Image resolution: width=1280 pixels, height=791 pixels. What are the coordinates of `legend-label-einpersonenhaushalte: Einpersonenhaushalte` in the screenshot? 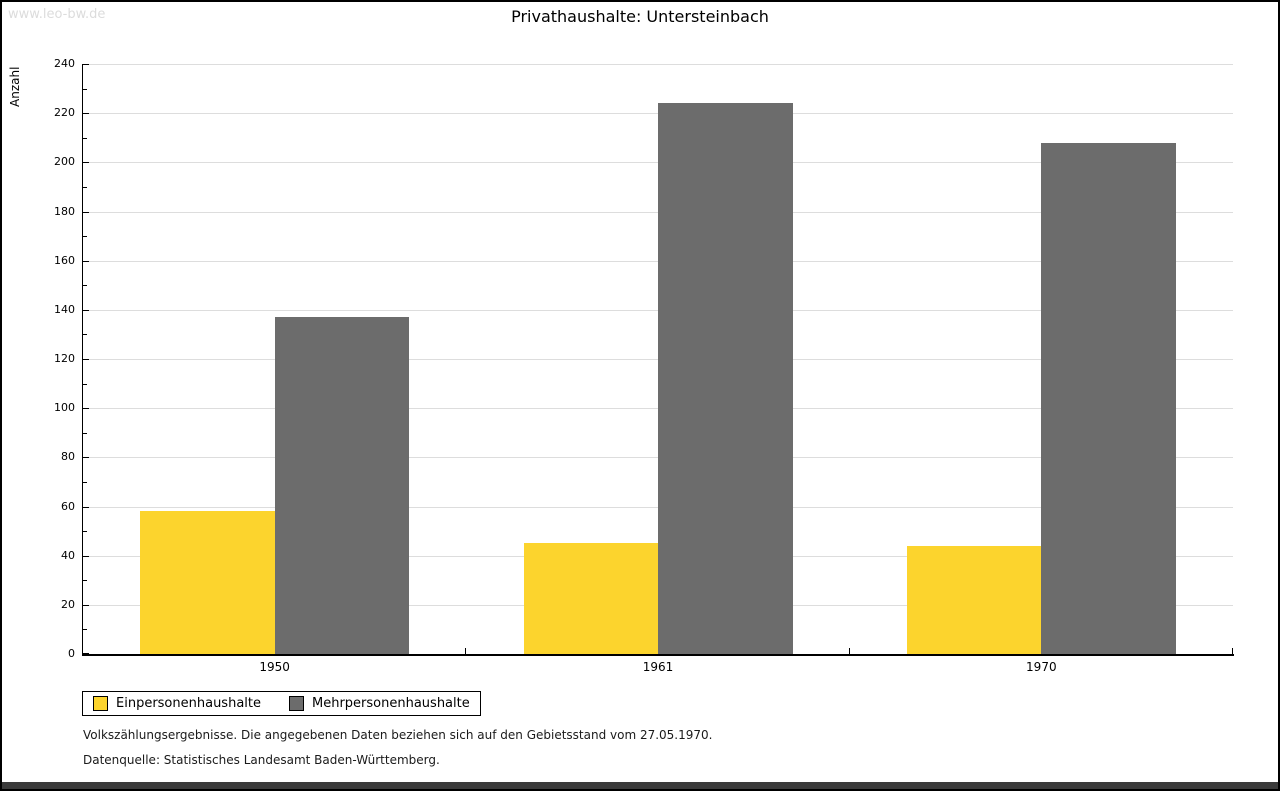 It's located at (188, 703).